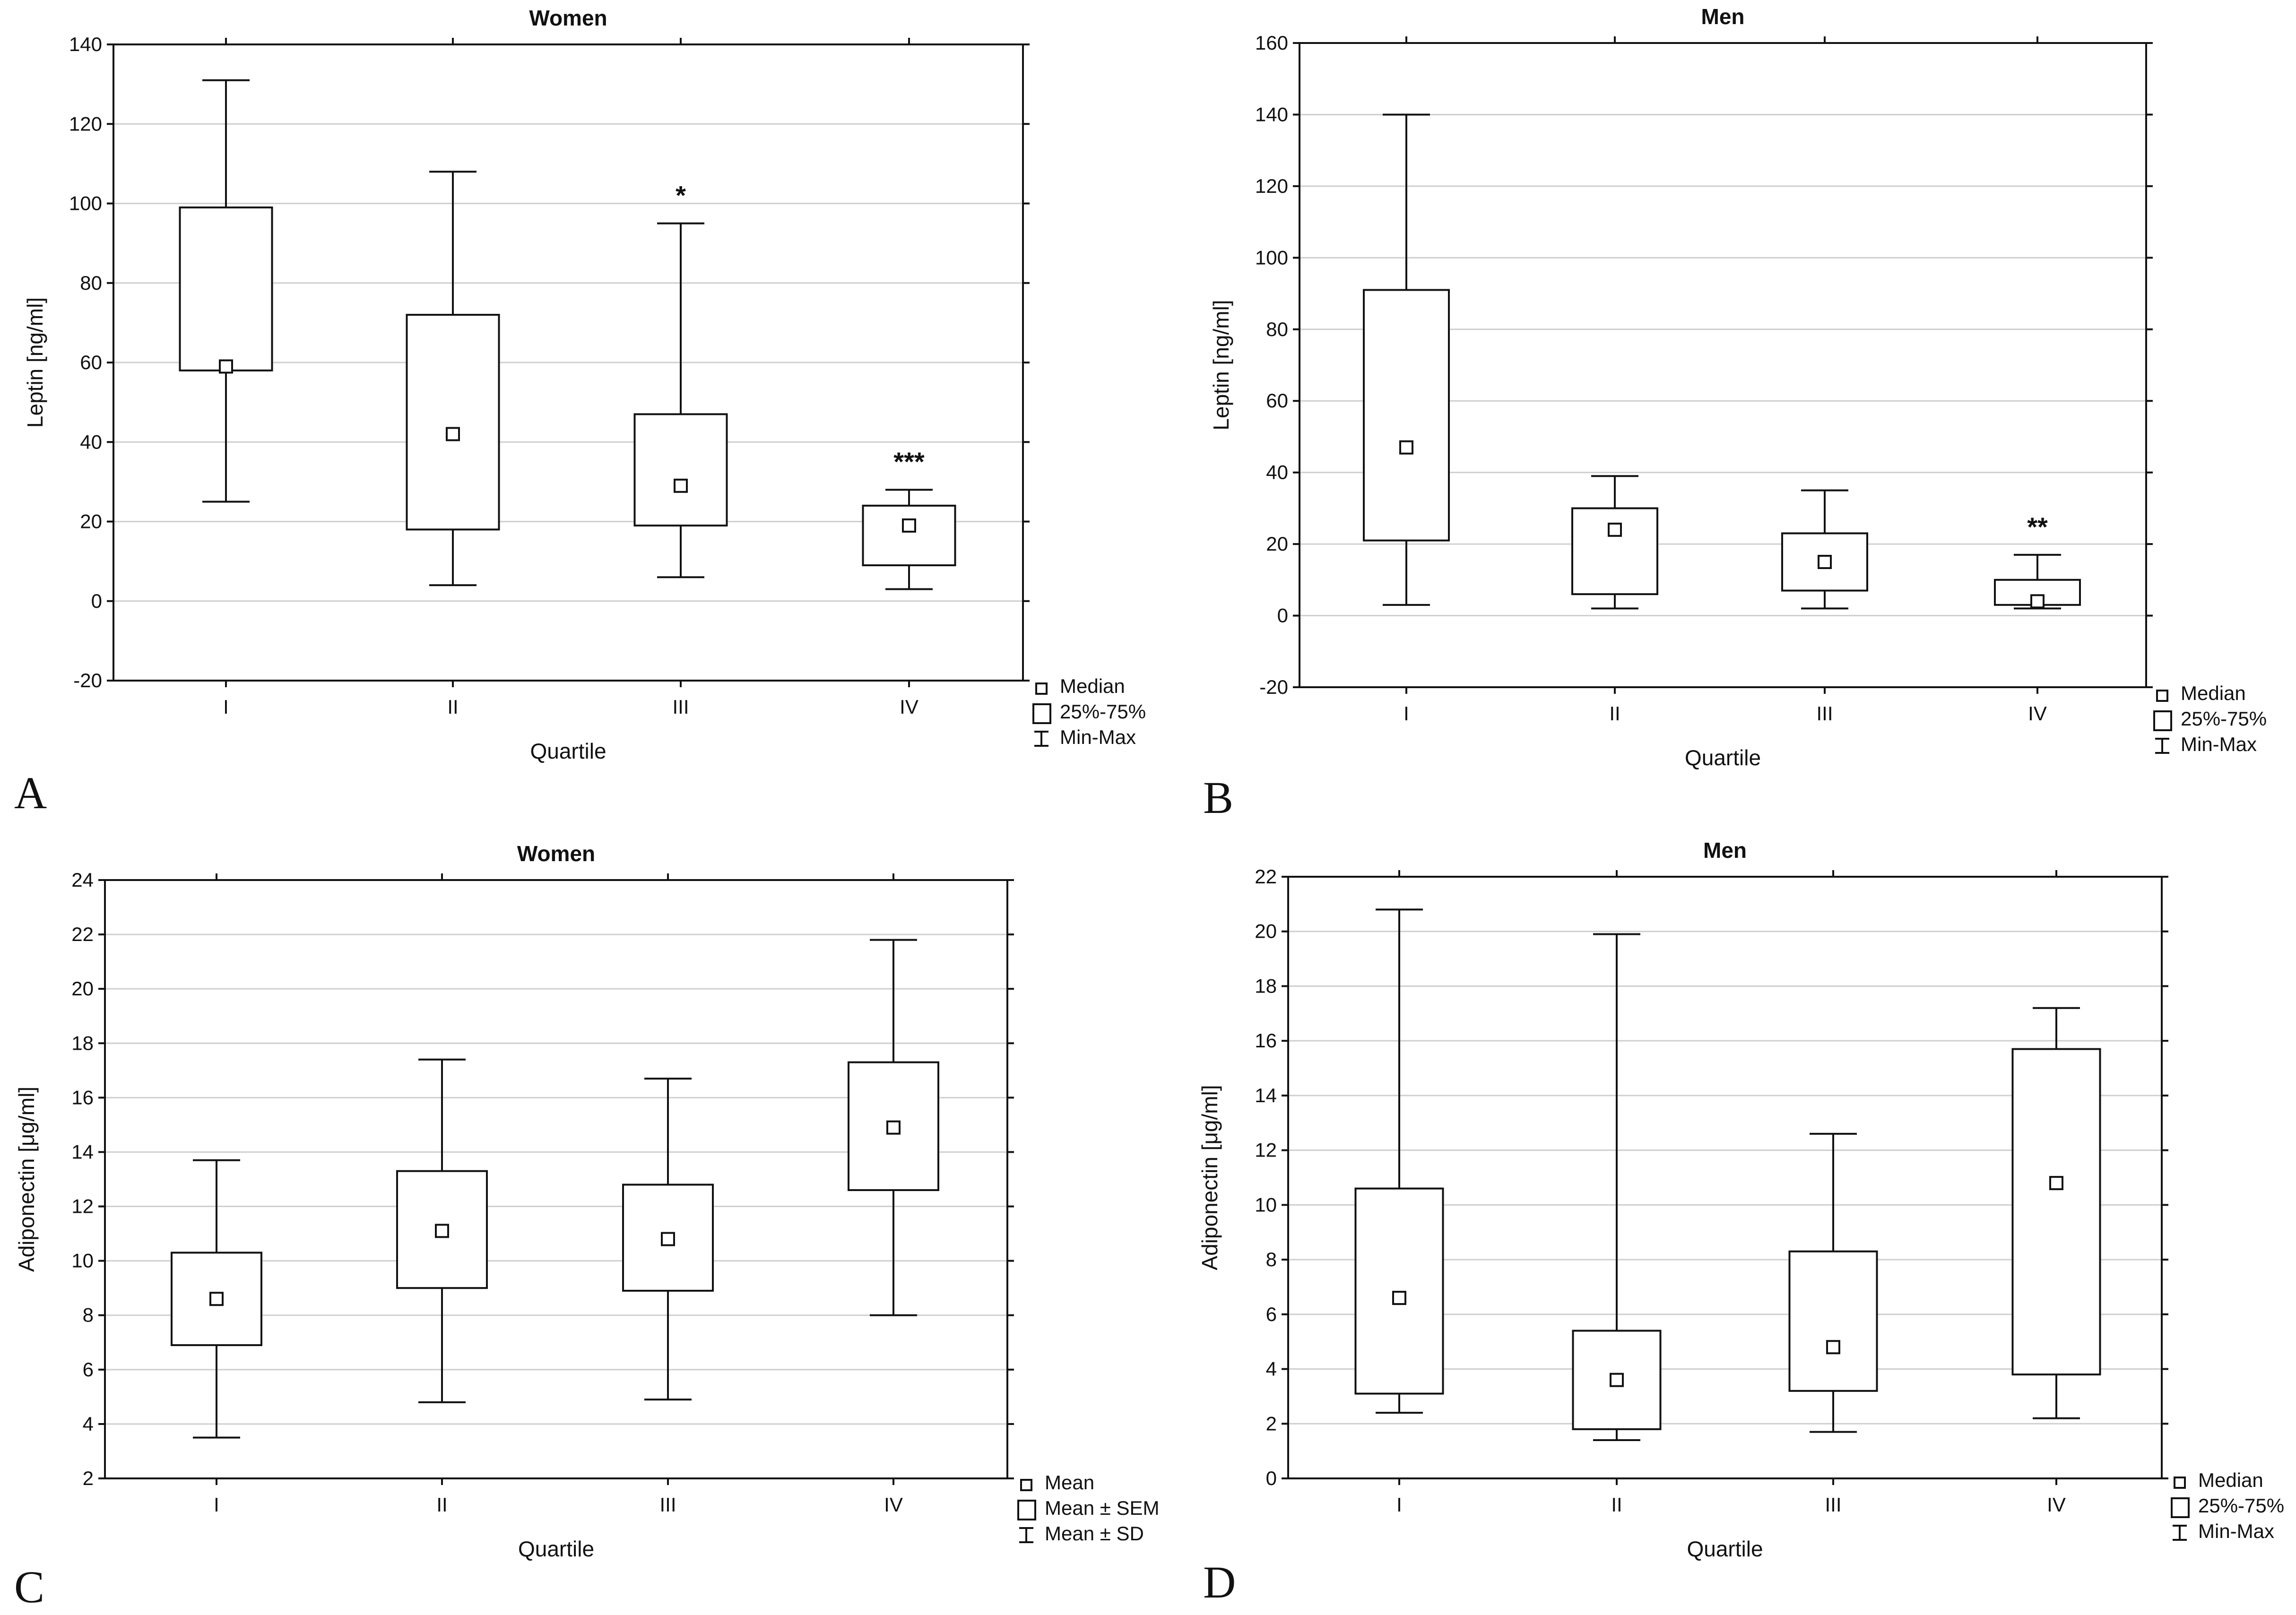  Describe the element at coordinates (909, 461) in the screenshot. I see `significance-marker: ***` at that location.